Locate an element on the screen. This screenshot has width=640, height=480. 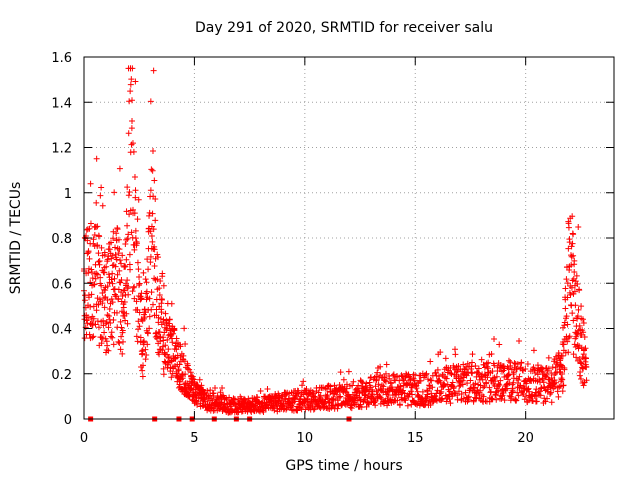
x-tick-label: 5 is located at coordinates (194, 438).